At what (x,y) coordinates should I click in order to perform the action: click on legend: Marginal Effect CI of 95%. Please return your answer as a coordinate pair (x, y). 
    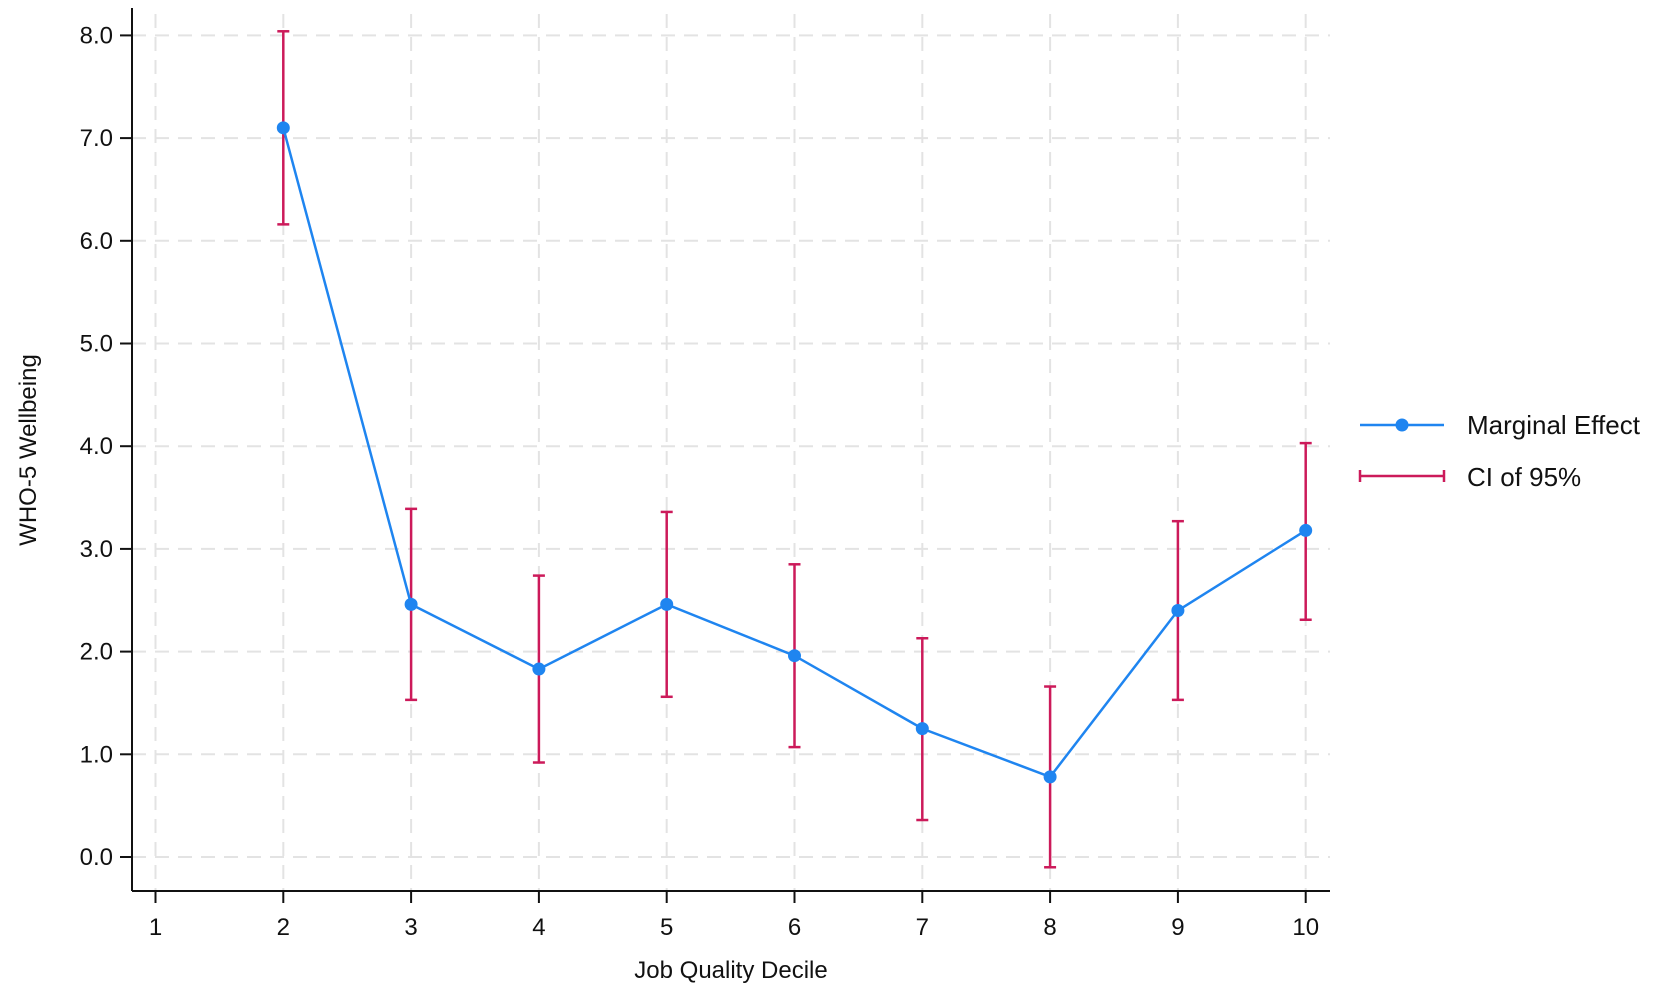
    Looking at the image, I should click on (1500, 451).